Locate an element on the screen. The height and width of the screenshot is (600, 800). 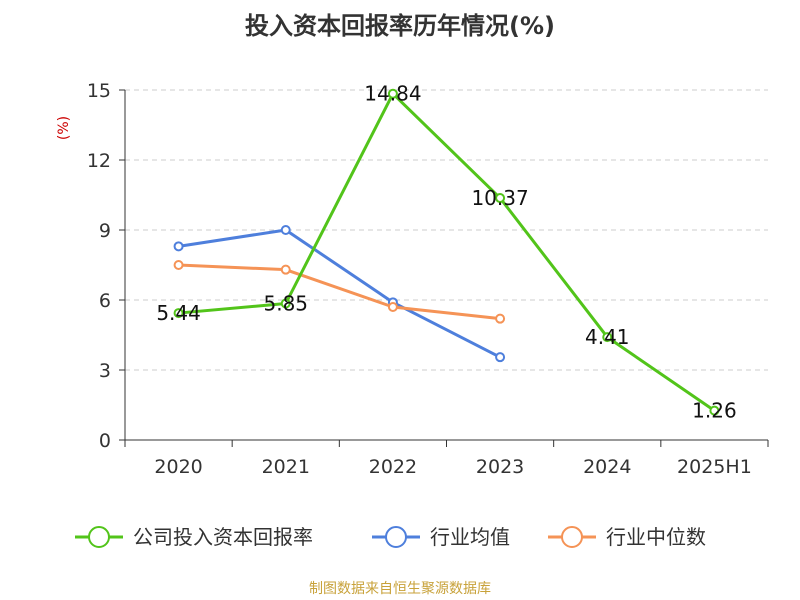
legend-label: 行业均值 is located at coordinates (470, 537).